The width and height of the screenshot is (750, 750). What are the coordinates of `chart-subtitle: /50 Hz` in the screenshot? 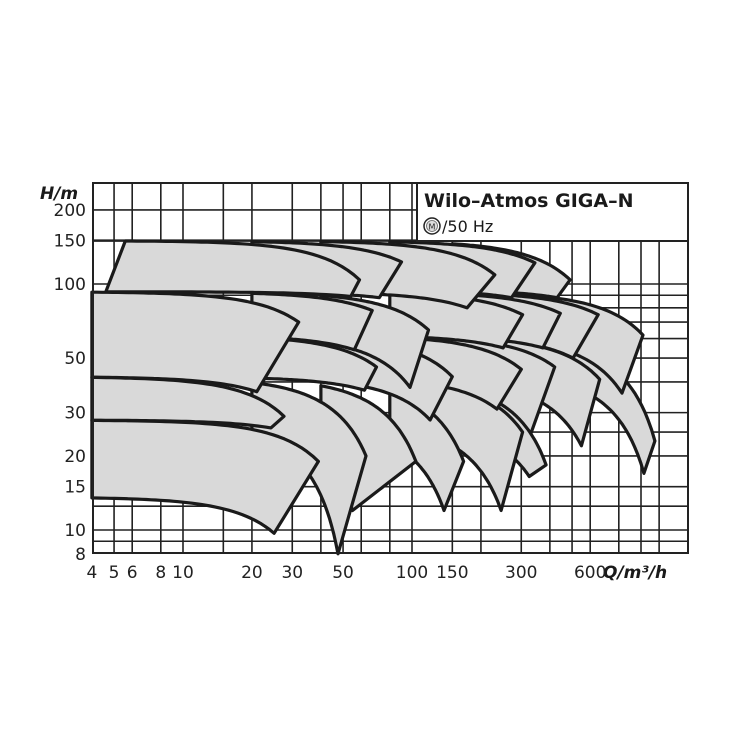 It's located at (467, 226).